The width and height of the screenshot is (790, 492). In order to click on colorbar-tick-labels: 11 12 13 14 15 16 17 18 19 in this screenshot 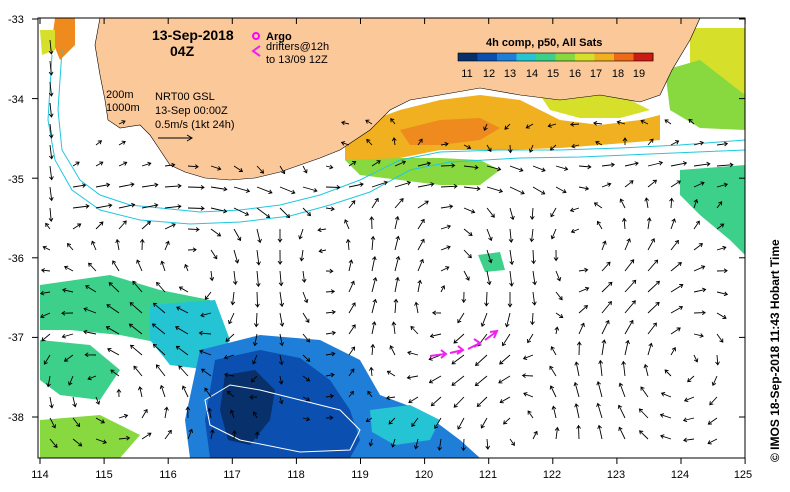, I will do `click(553, 74)`.